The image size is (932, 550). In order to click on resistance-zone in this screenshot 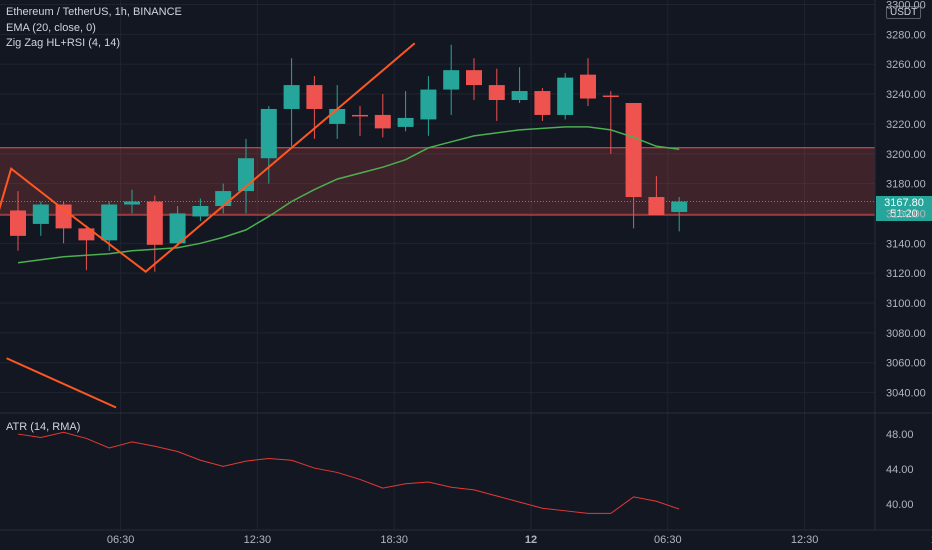, I will do `click(437, 181)`.